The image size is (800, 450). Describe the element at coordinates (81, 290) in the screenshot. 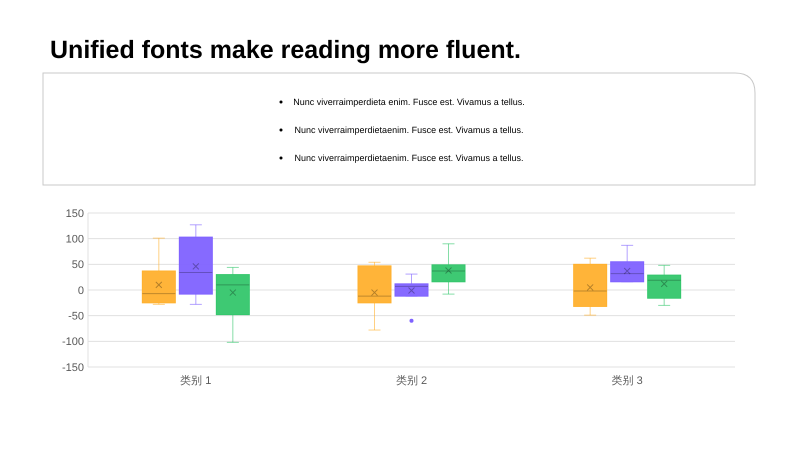

I see `y-tick-label: 0` at that location.